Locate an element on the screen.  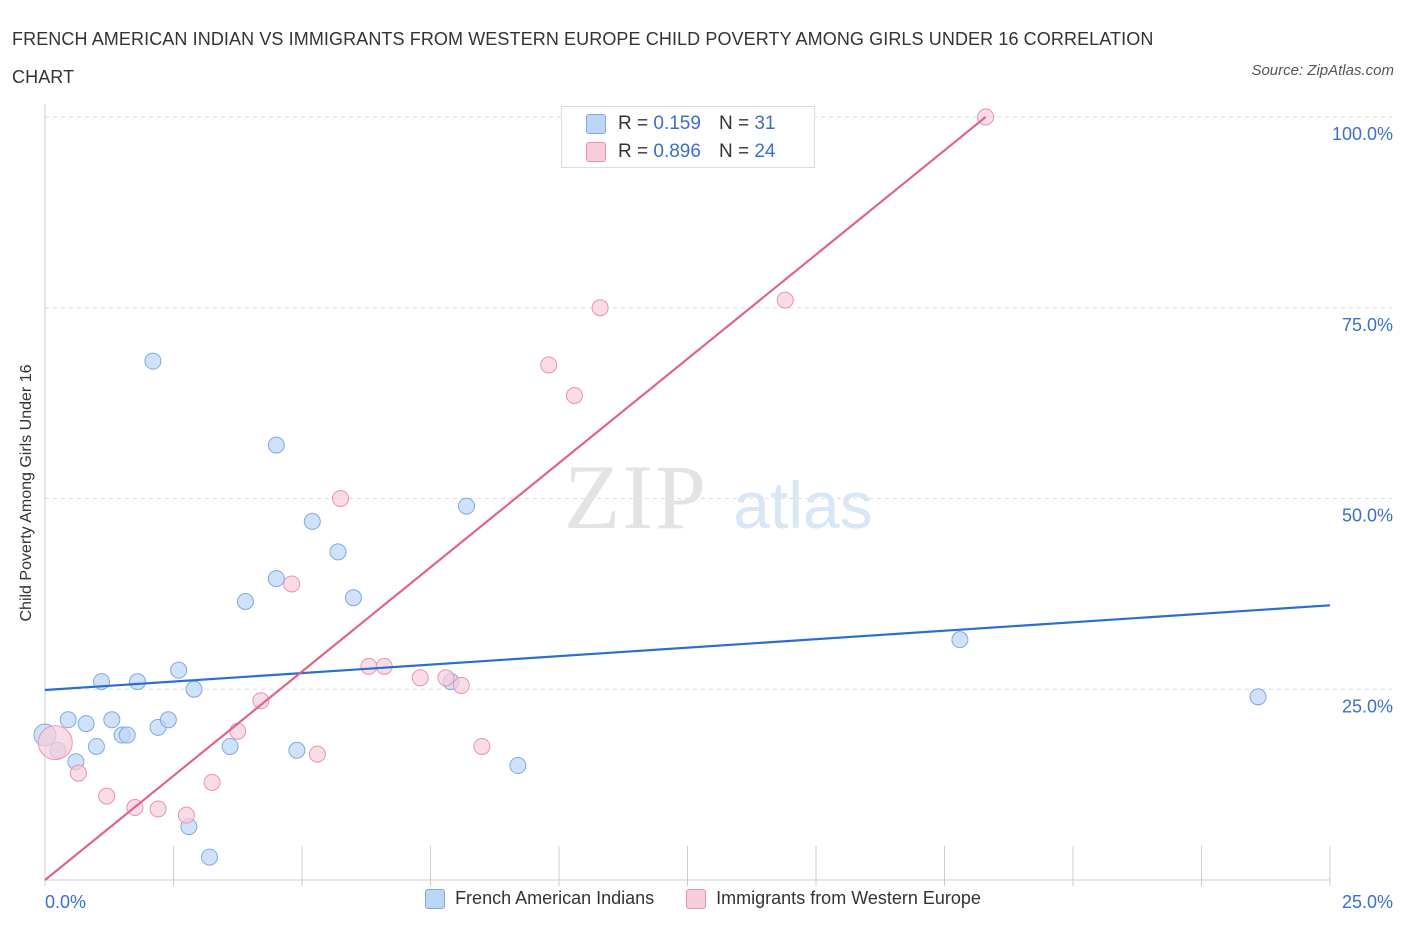
stats-row-pink: R = 0.896 N = 24 is located at coordinates (680, 152).